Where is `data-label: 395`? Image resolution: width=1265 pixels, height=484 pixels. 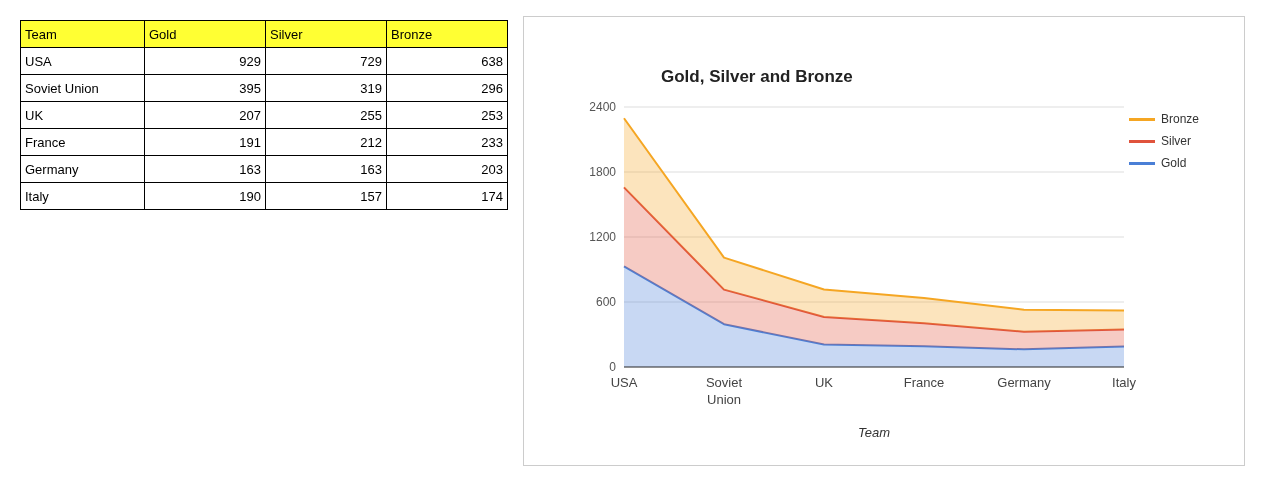 data-label: 395 is located at coordinates (205, 88).